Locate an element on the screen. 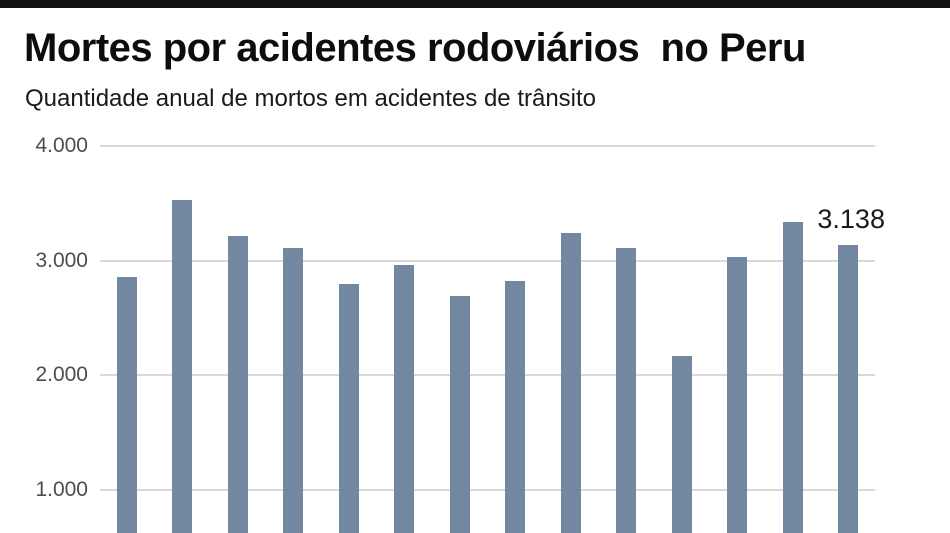 This screenshot has width=950, height=533. y-tick-label: 3.000 is located at coordinates (61, 260).